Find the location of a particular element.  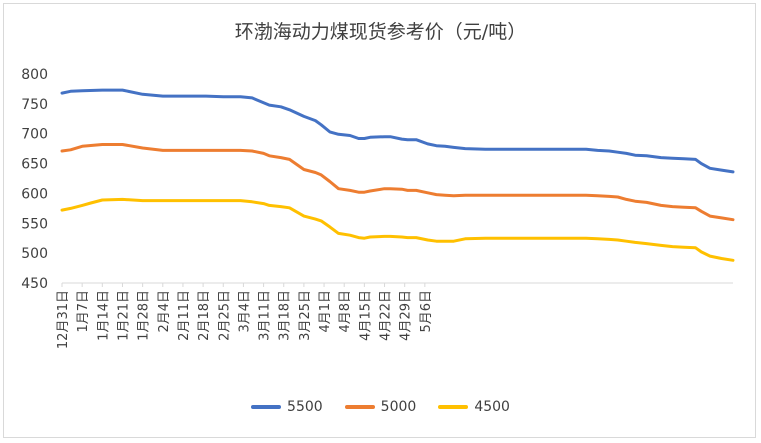

legend-item-4500: 4500 is located at coordinates (474, 407).